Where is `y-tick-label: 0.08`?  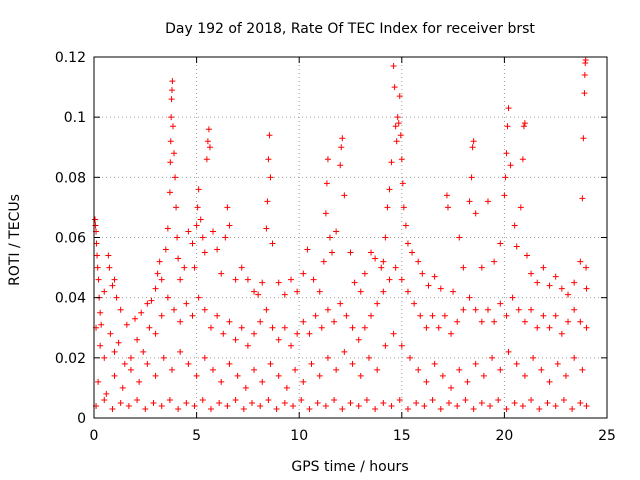
y-tick-label: 0.08 is located at coordinates (70, 178).